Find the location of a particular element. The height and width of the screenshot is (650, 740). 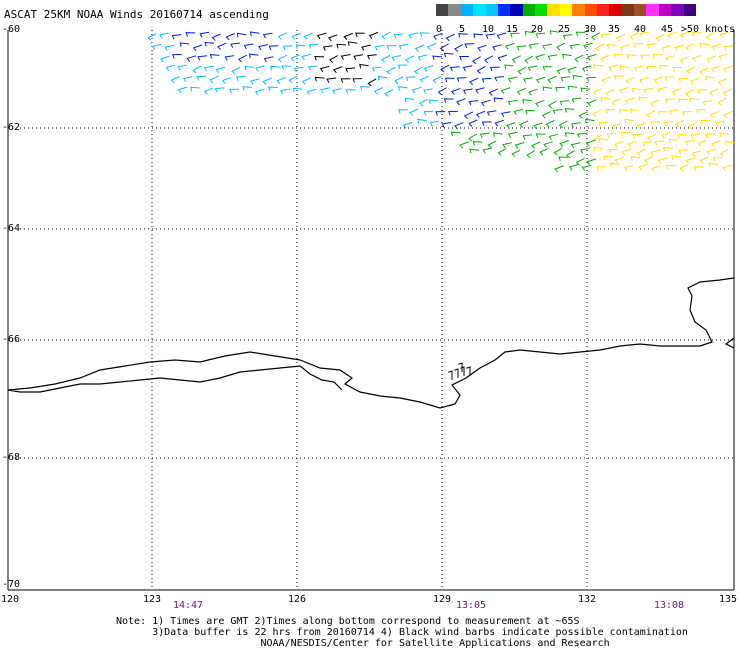

legend-label-30: 30 is located at coordinates (590, 29).